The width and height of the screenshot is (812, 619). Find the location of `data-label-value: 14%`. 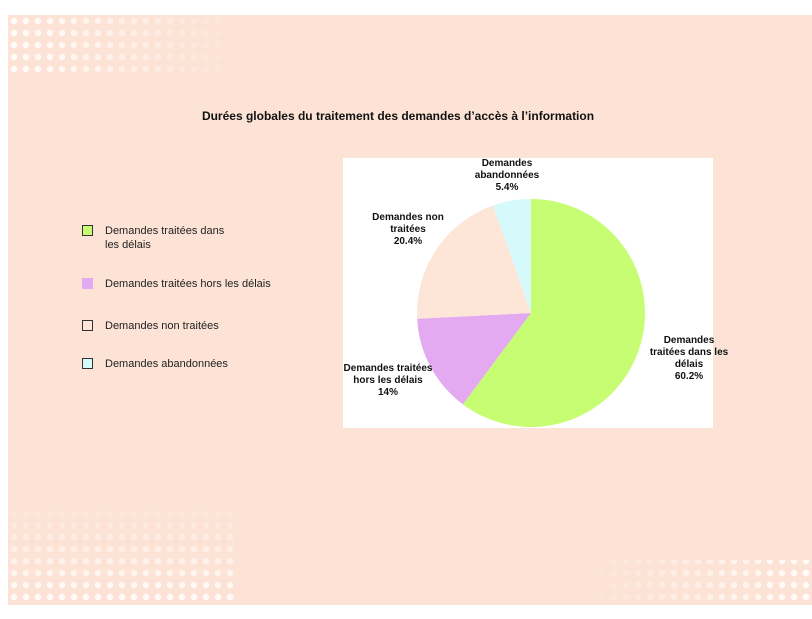

data-label-value: 14% is located at coordinates (387, 392).